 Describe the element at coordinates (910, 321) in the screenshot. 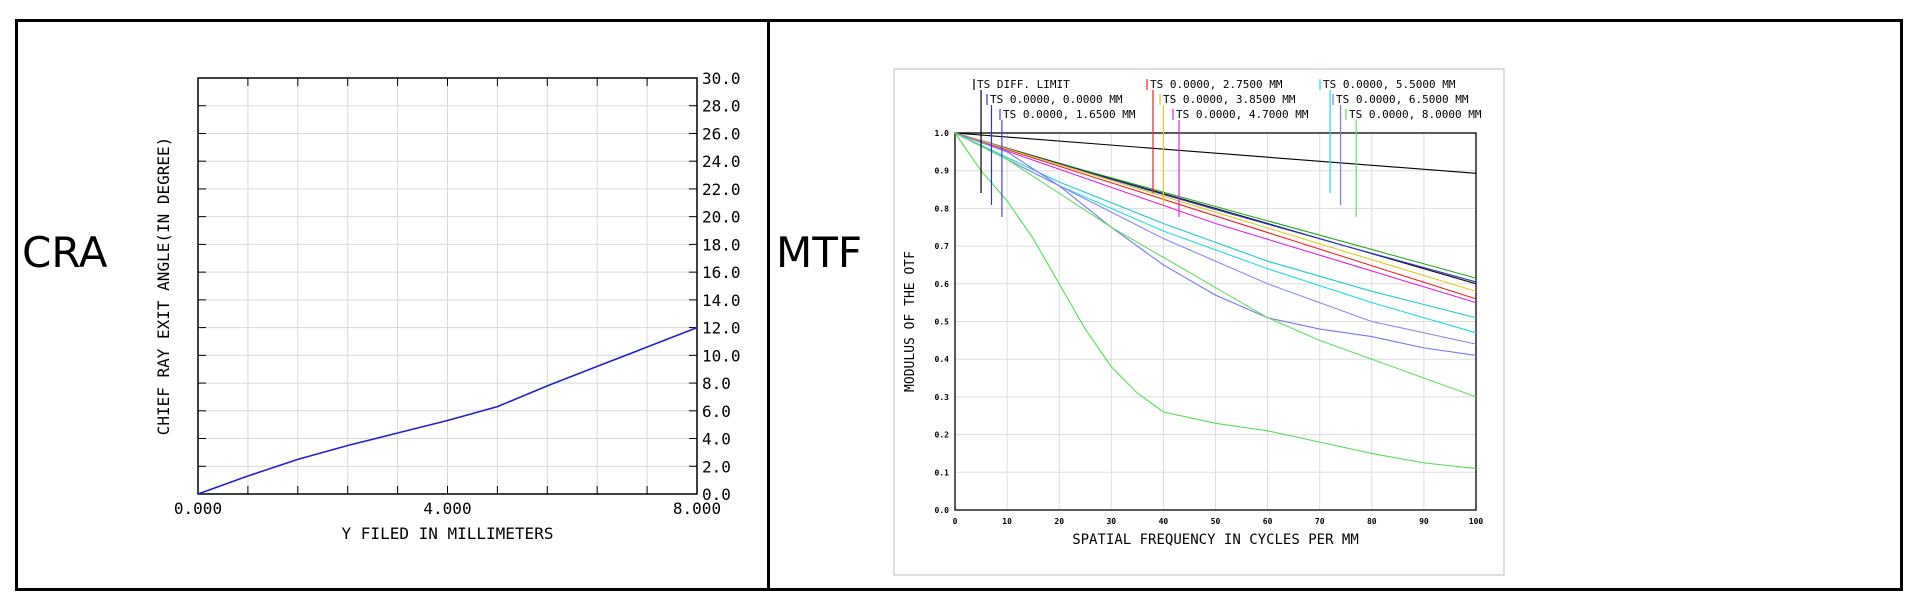

I see `mtf-y-axis-label: MODULUS OF THE OTF` at that location.